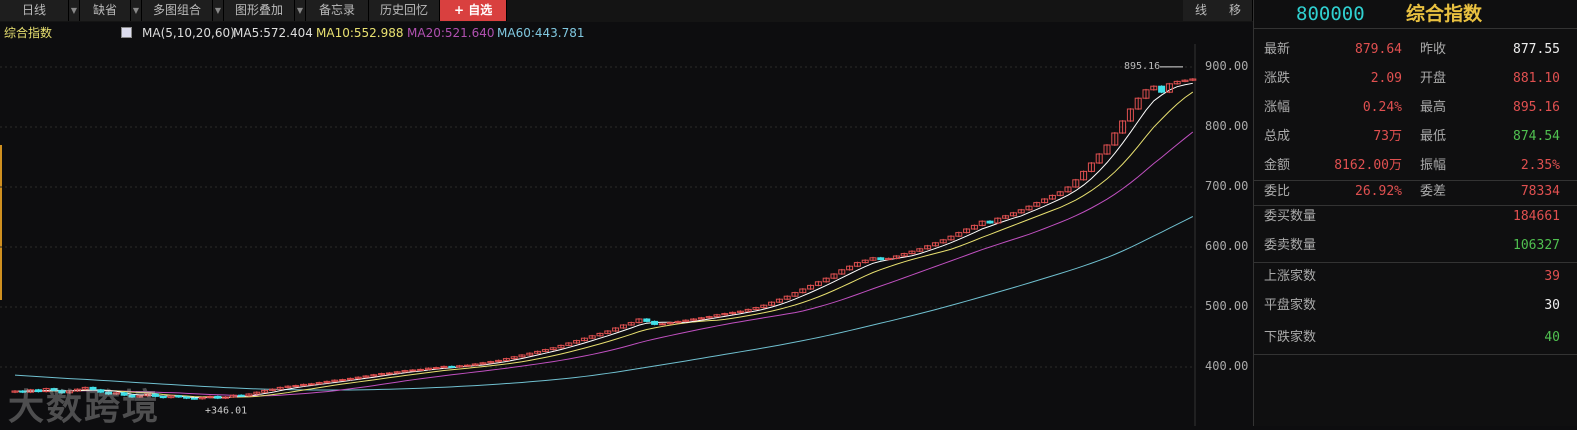  Describe the element at coordinates (404, 10) in the screenshot. I see `history-button: 历史回忆` at that location.